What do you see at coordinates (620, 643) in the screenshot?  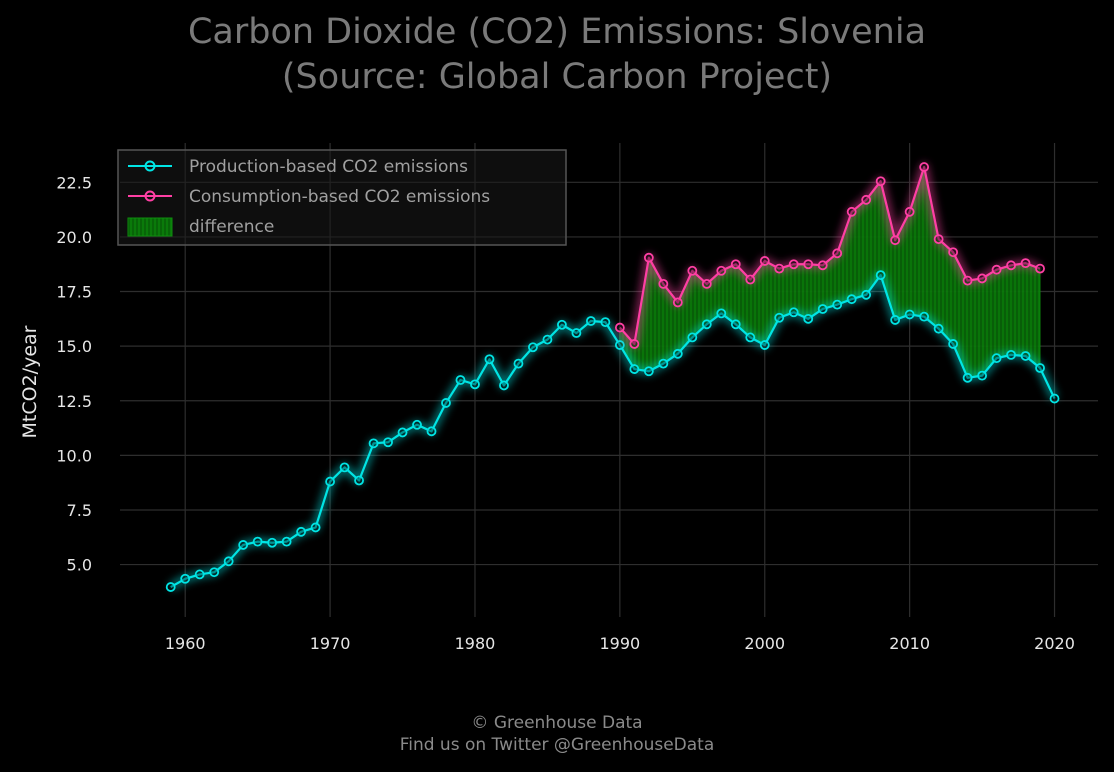 I see `x-tick-label: 1990` at bounding box center [620, 643].